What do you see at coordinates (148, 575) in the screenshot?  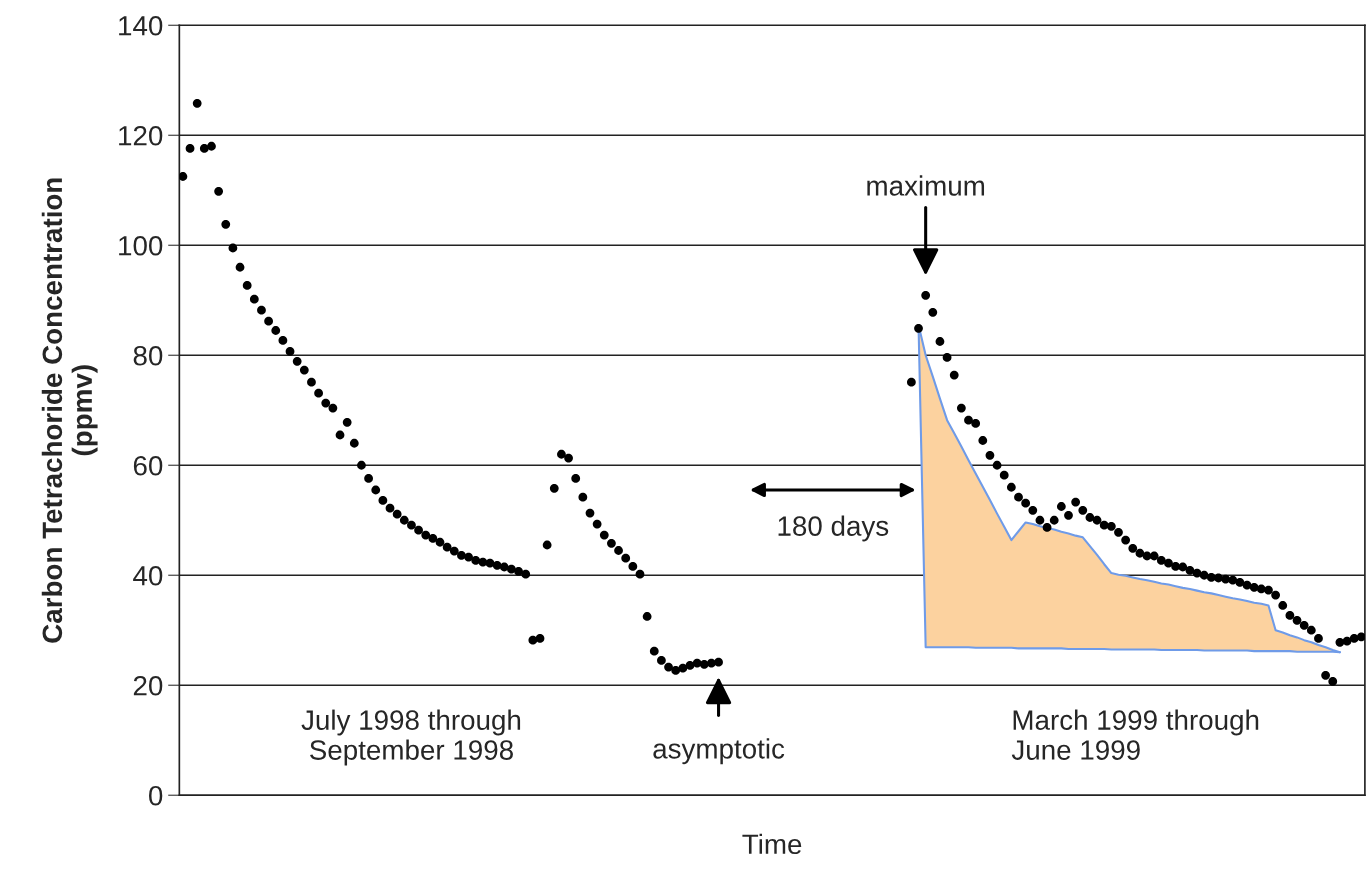 I see `y-tick-label: 40` at bounding box center [148, 575].